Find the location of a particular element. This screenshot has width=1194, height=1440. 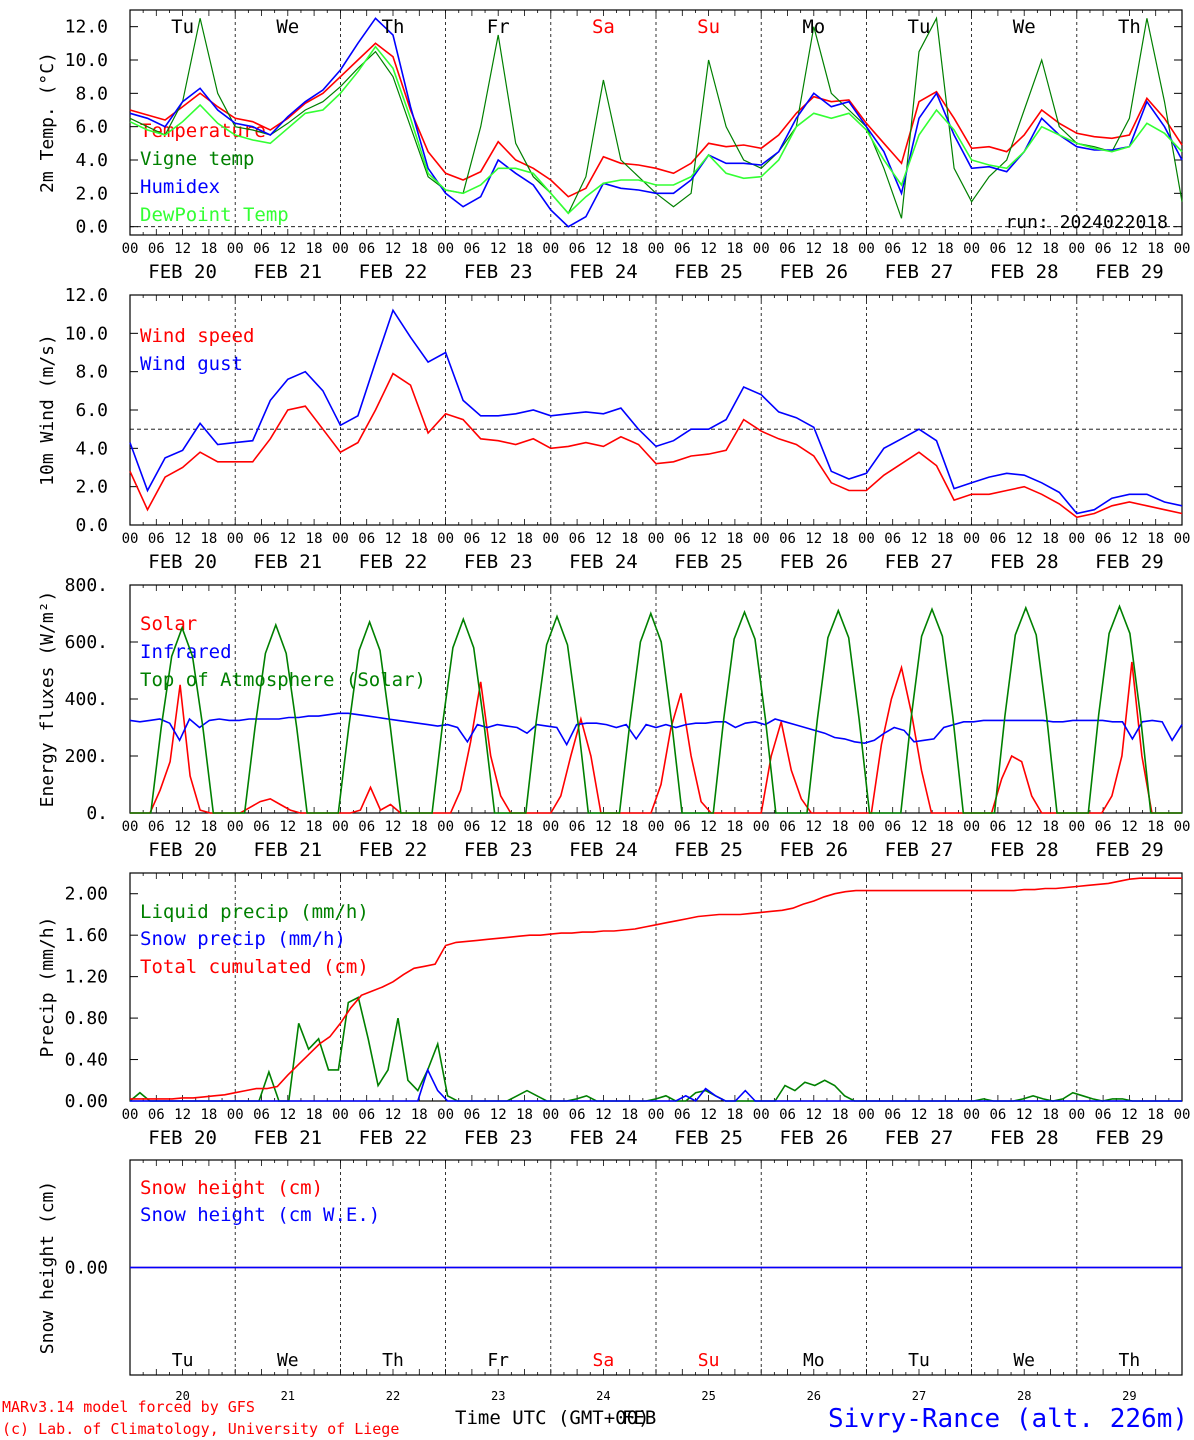

model-credit: MARv3.14 model forced by GFS is located at coordinates (128, 1407).